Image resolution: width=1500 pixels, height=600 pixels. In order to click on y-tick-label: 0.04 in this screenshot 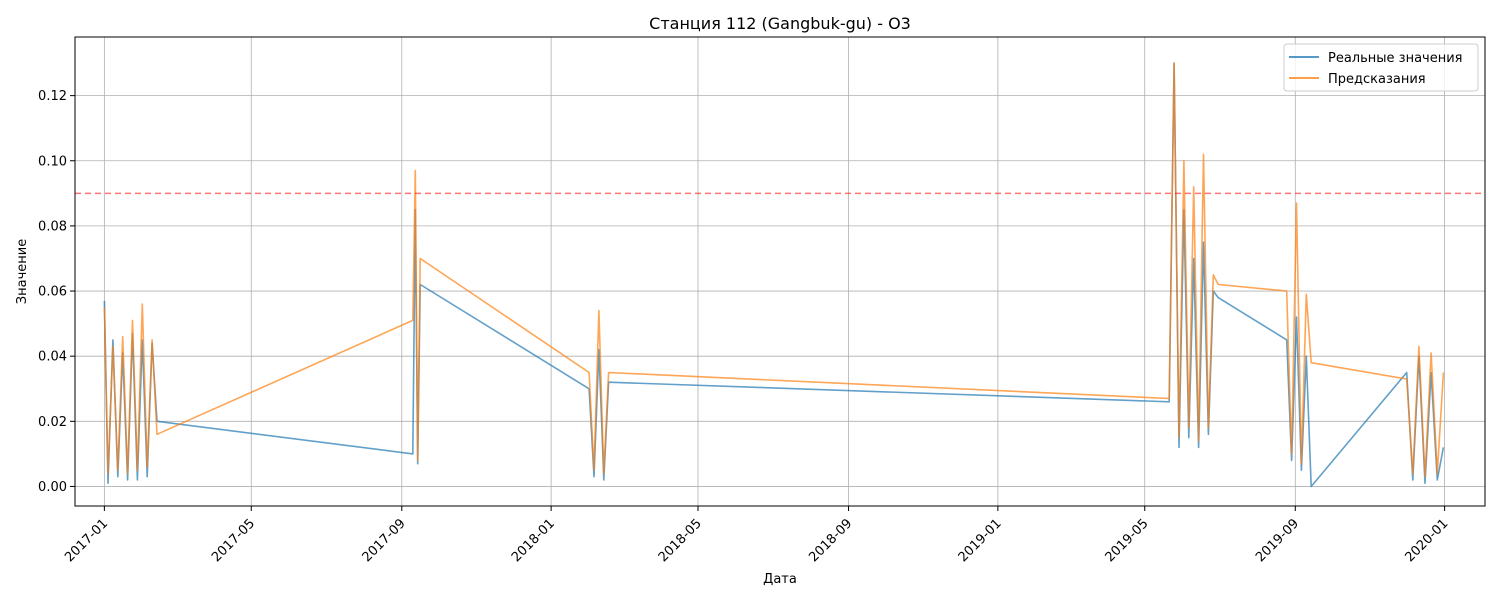, I will do `click(52, 357)`.